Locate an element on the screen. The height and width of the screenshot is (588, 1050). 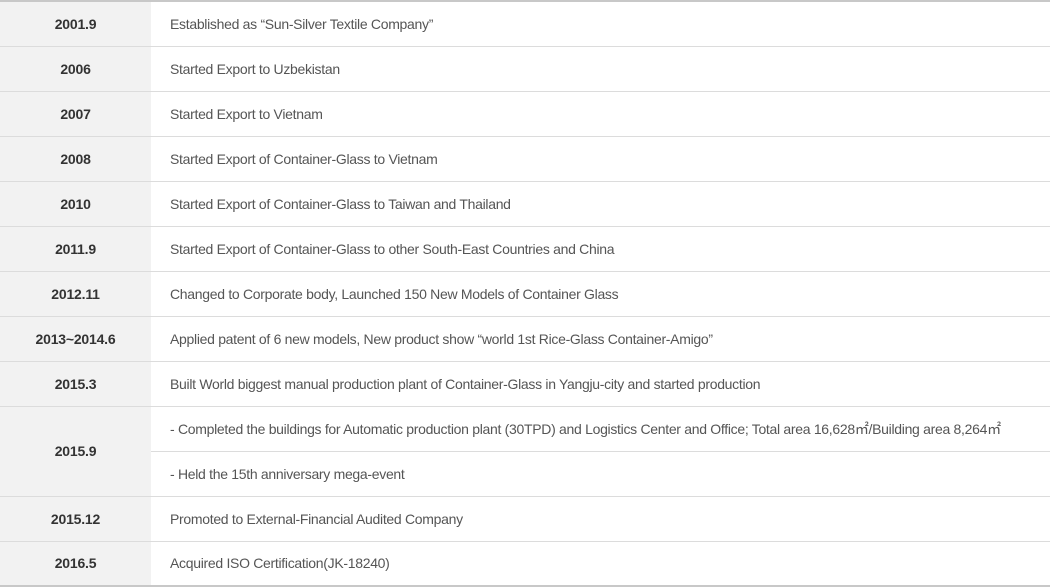
event-cell: Started Export to Uzbekistan is located at coordinates (600, 68).